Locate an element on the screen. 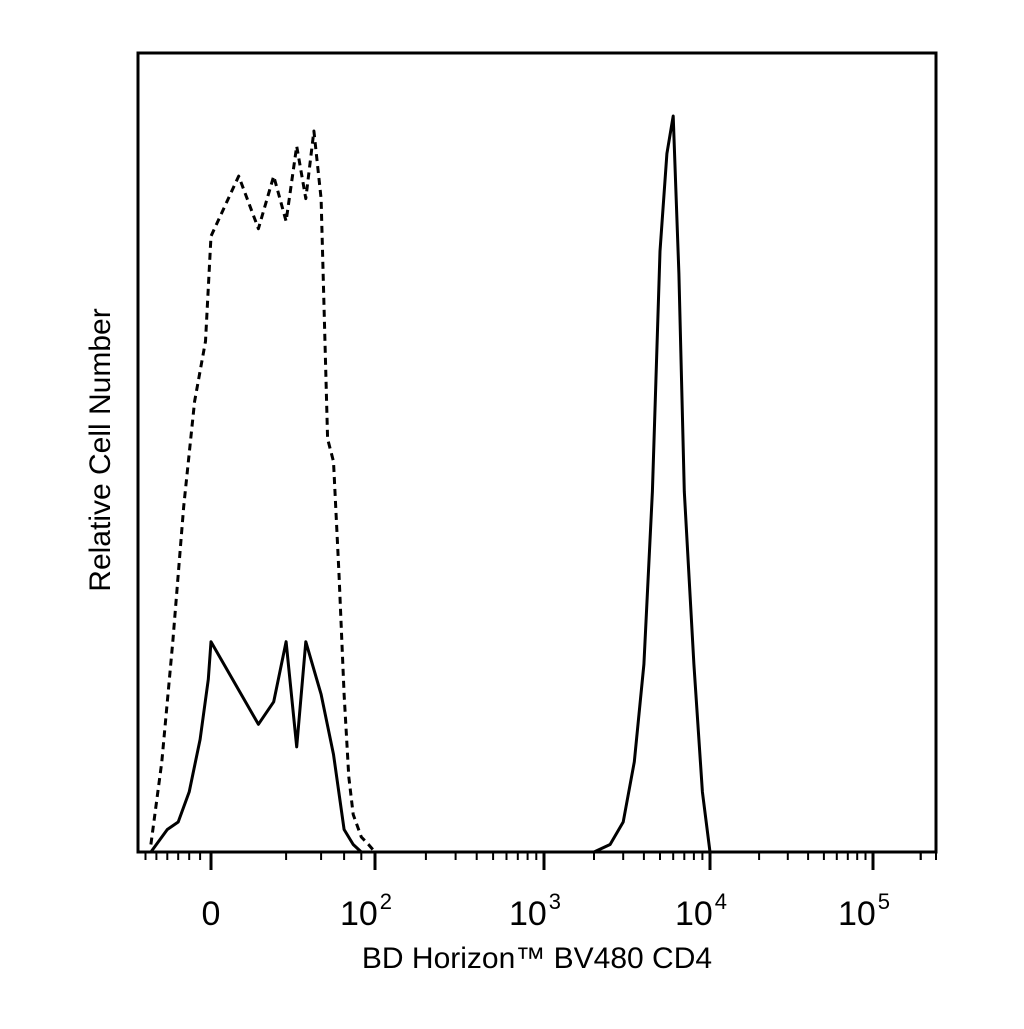 Image resolution: width=1024 pixels, height=1029 pixels. tick-label-layer: 0 10² 10³ 10⁴ 10⁵ is located at coordinates (546, 892).